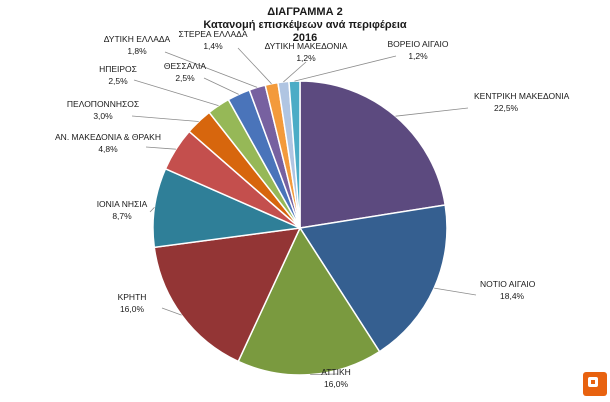 This screenshot has height=402, width=610. I want to click on slice-value-9: 1,8%, so click(137, 51).